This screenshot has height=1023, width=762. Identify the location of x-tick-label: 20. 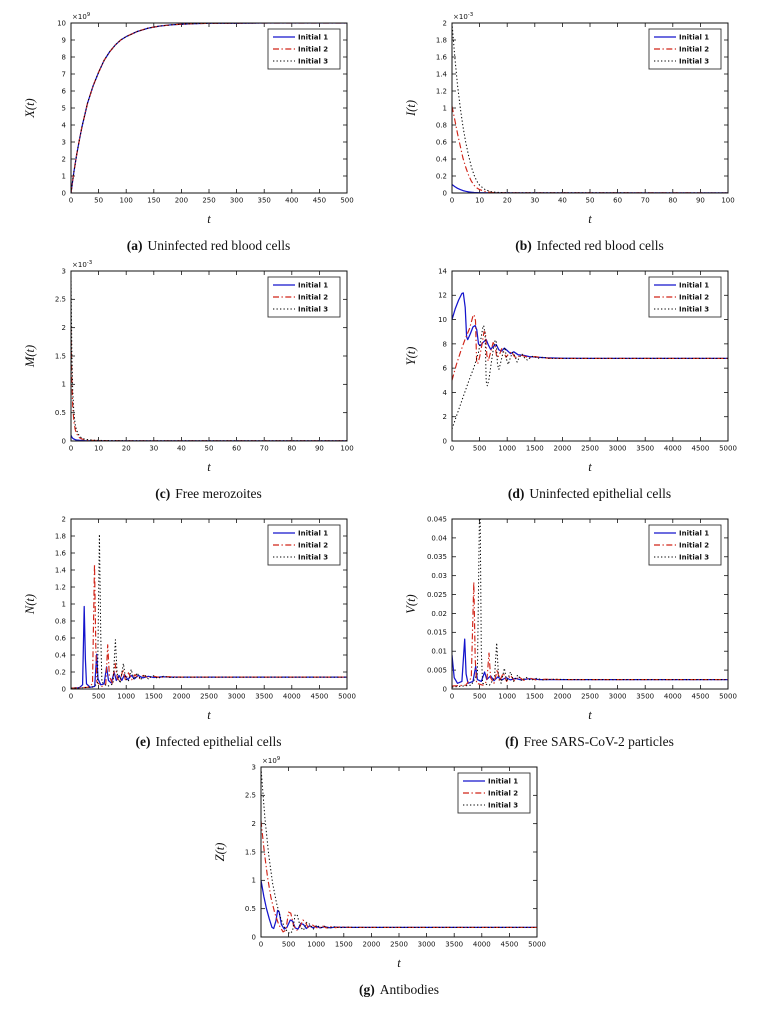
(506, 201).